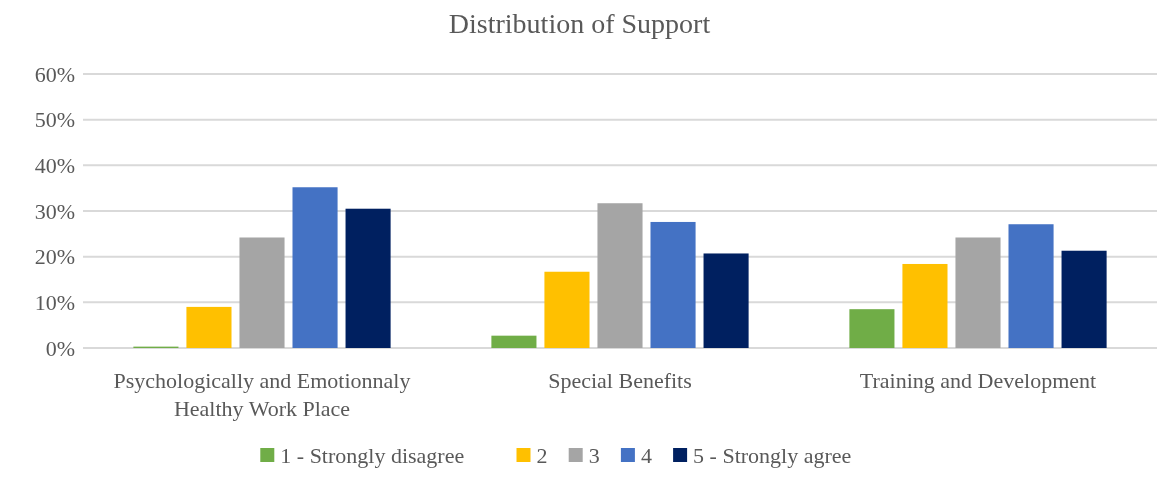  What do you see at coordinates (579, 23) in the screenshot?
I see `chart-title: Distribution of Support` at bounding box center [579, 23].